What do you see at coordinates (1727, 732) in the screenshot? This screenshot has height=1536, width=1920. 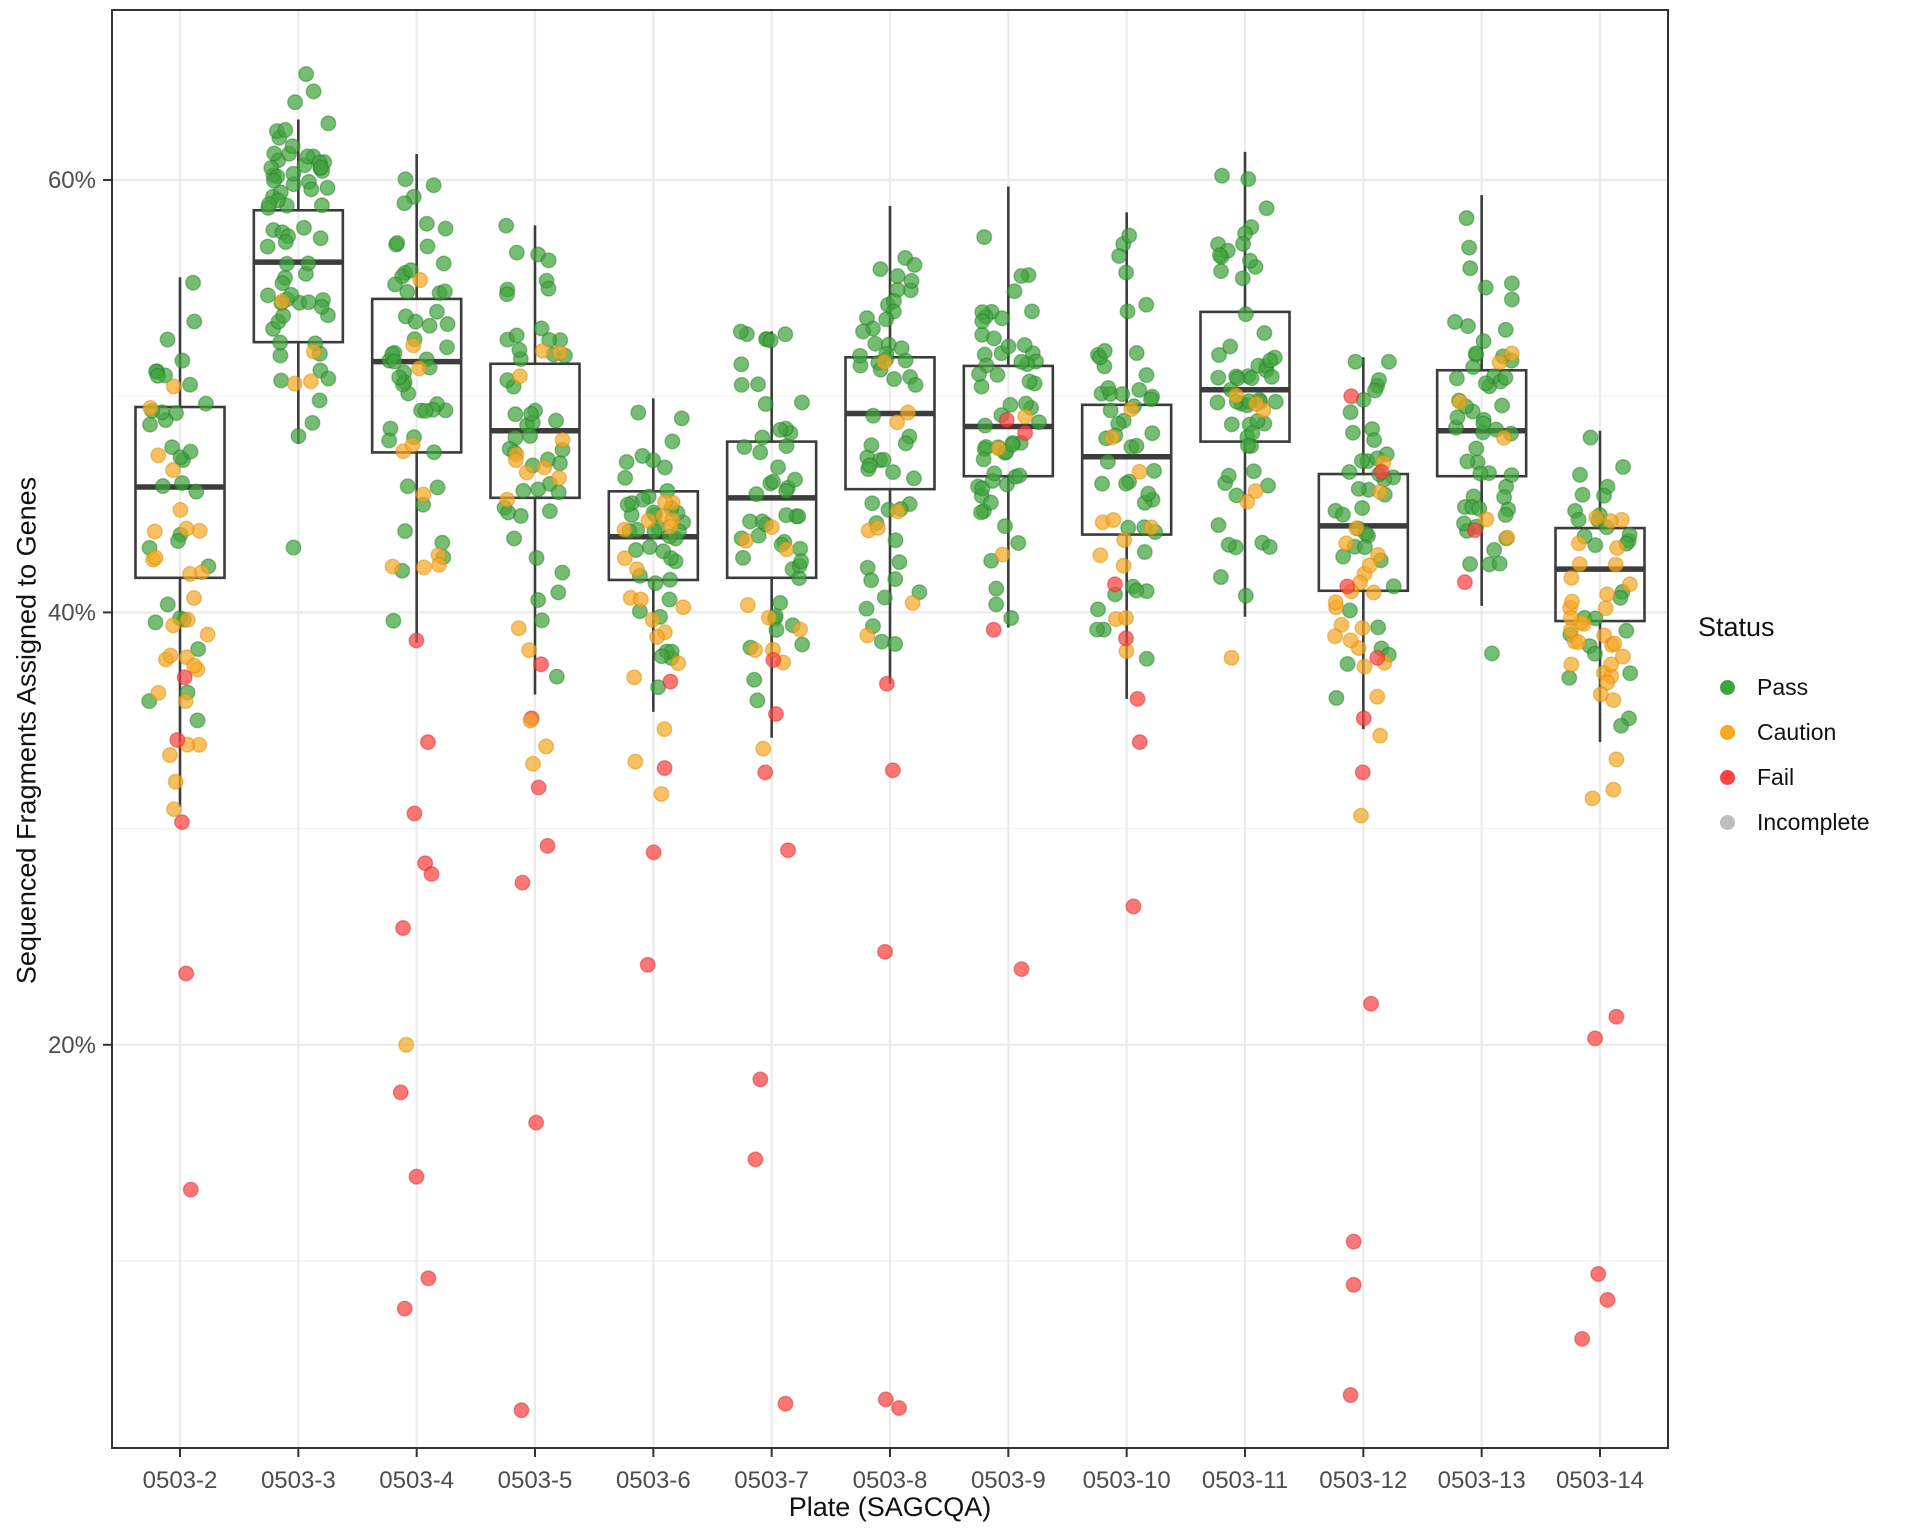 I see `caution-dot-icon` at bounding box center [1727, 732].